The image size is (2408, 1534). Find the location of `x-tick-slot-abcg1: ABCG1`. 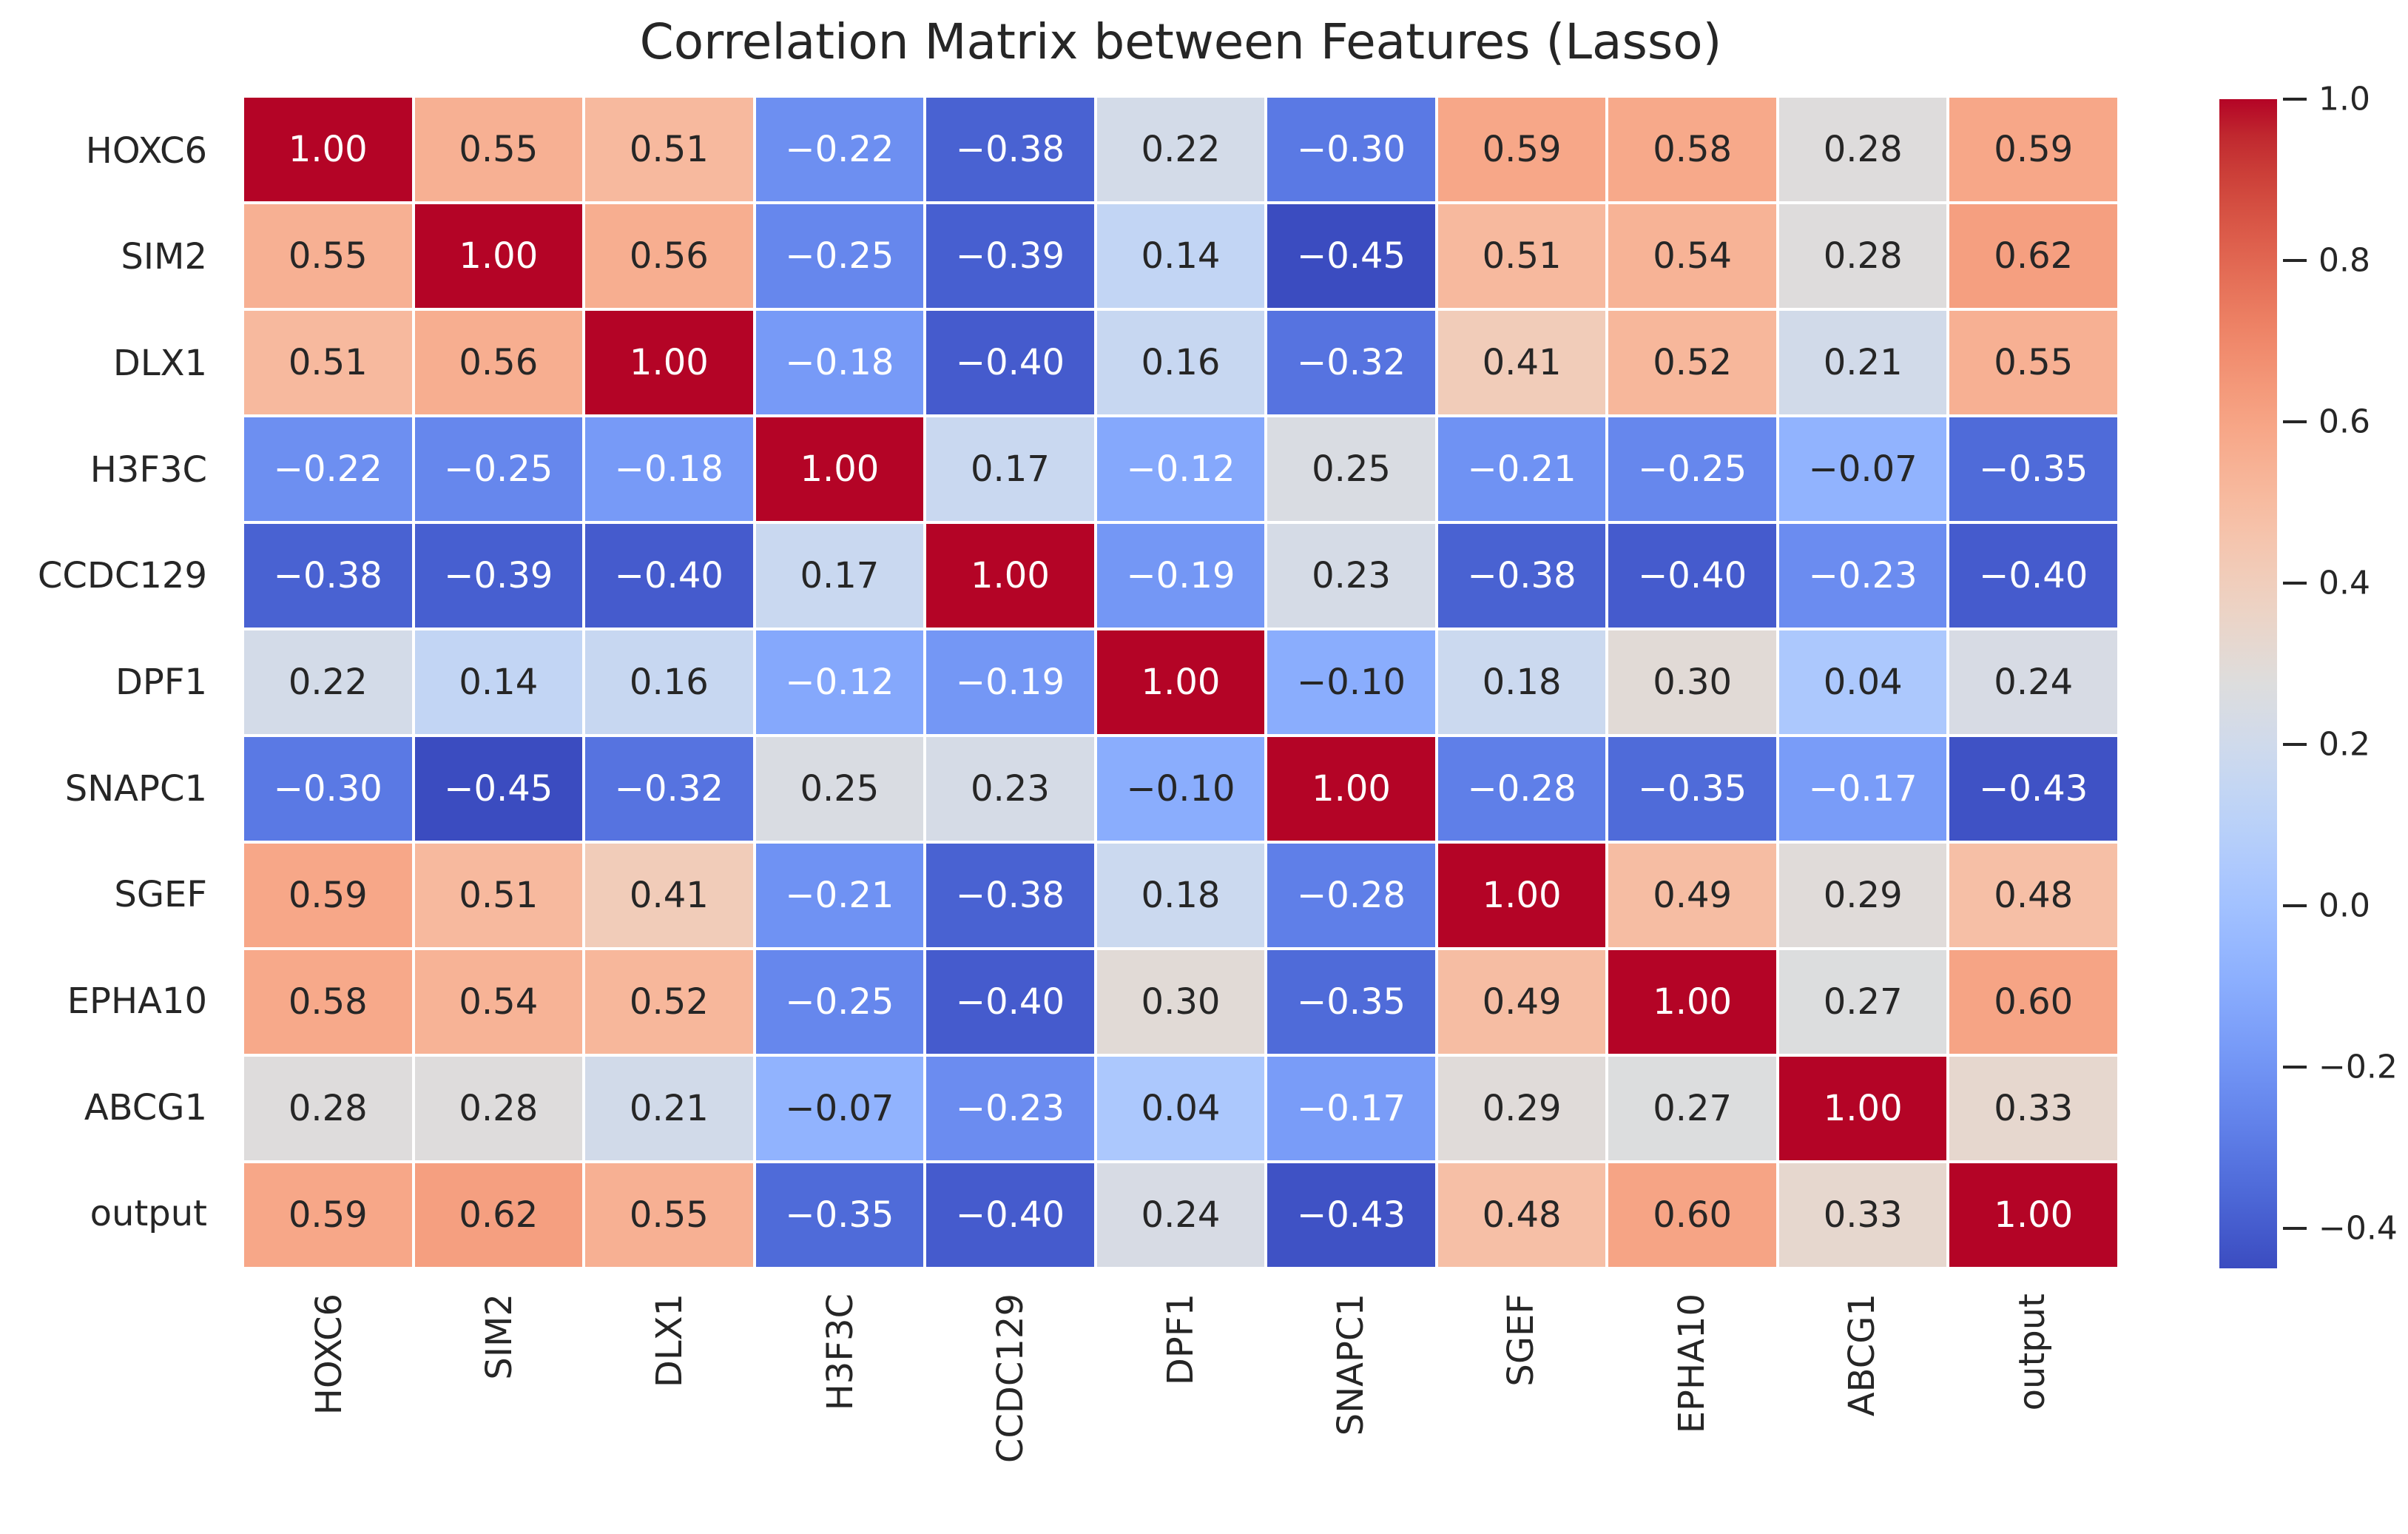

x-tick-slot-abcg1: ABCG1 is located at coordinates (1862, 1412).